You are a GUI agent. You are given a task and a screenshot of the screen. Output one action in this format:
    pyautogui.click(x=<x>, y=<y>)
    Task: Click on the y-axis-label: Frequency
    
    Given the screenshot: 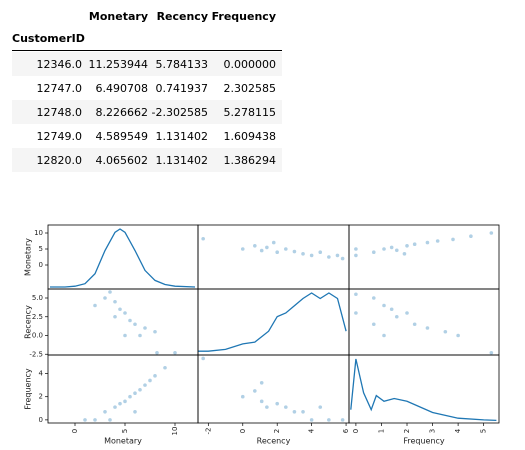 What is the action you would take?
    pyautogui.click(x=28, y=389)
    